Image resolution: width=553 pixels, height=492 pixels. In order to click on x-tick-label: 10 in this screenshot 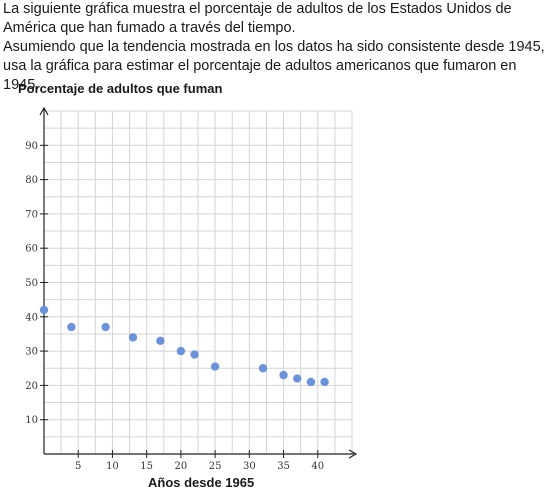, I will do `click(112, 466)`.